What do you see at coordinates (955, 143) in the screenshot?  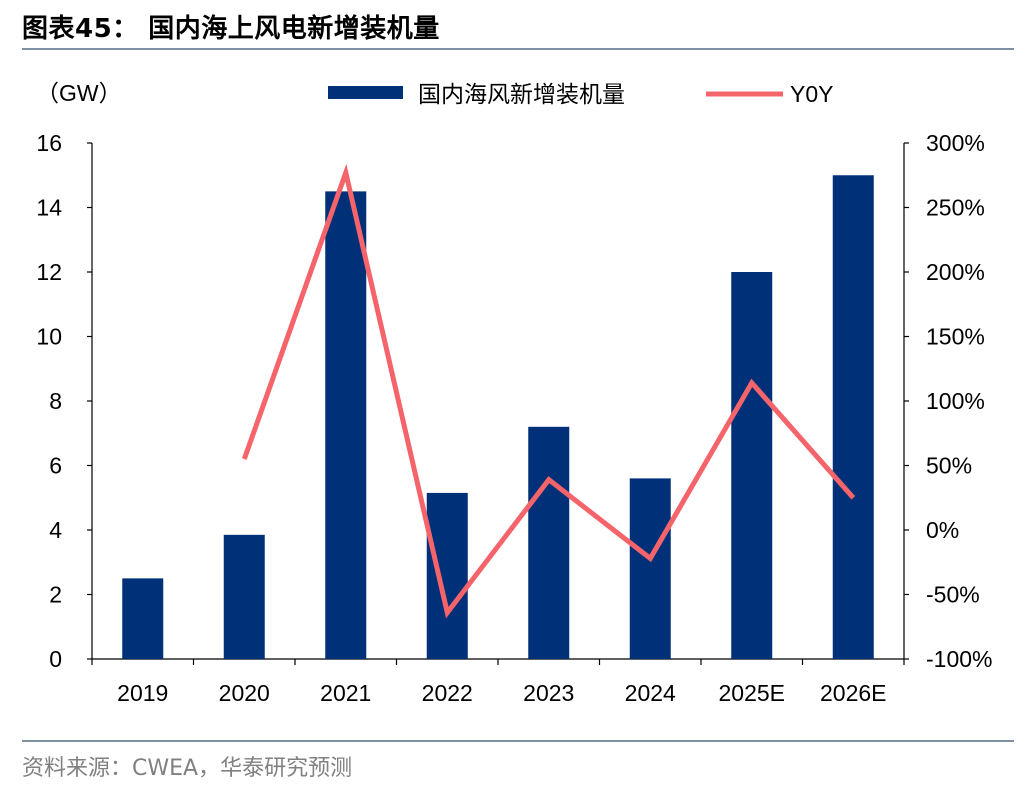 I see `right-axis-tick-label: 300%` at bounding box center [955, 143].